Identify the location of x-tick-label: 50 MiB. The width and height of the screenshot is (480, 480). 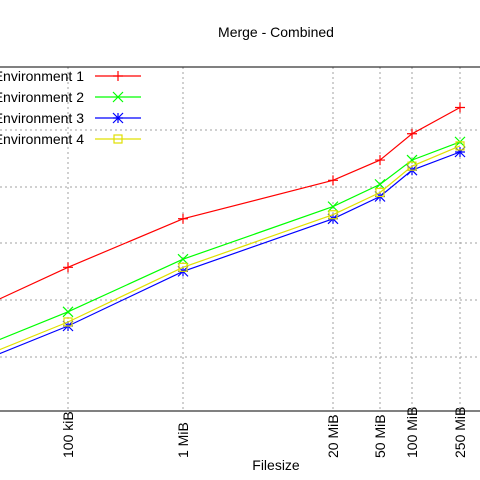
(380, 436).